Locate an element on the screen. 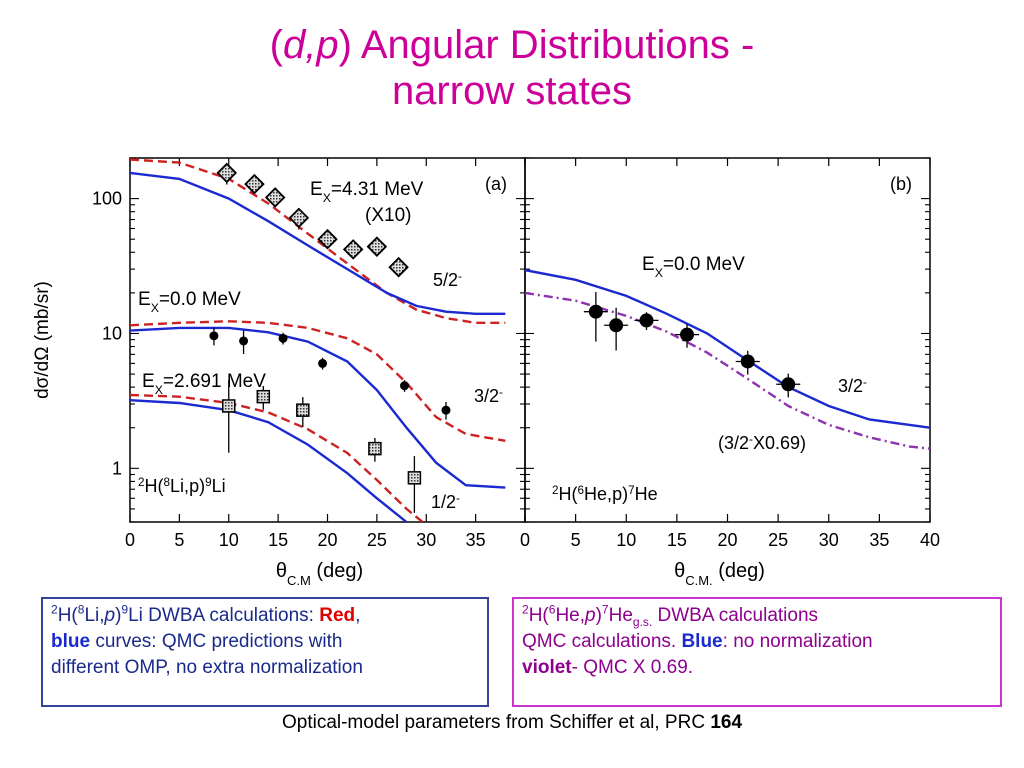 The height and width of the screenshot is (768, 1024). annotation-5-2: 5/2- is located at coordinates (447, 280).